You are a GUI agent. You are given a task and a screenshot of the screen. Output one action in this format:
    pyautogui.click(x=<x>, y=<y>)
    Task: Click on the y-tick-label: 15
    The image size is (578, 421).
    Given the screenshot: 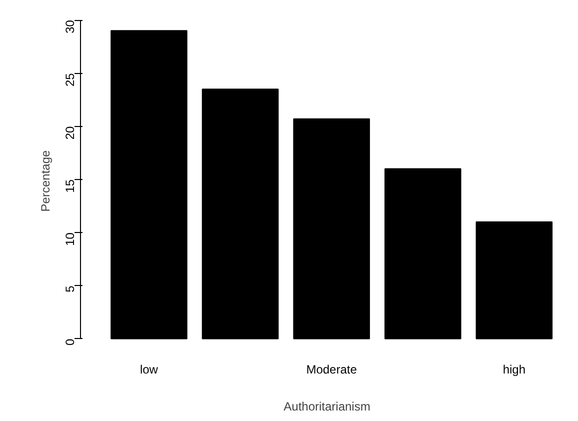 What is the action you would take?
    pyautogui.click(x=70, y=186)
    